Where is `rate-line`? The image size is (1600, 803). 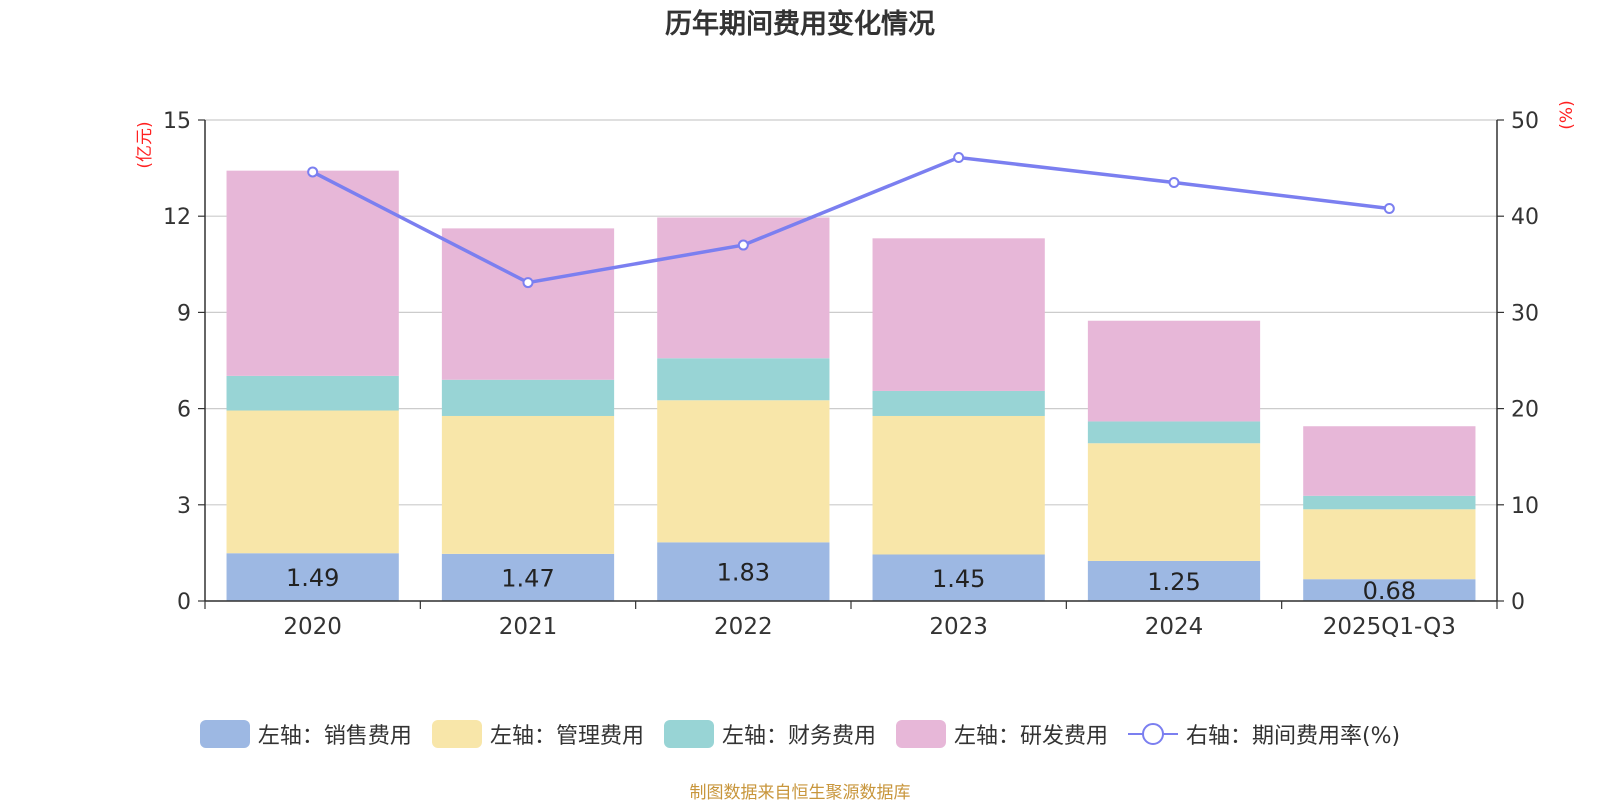
rate-line is located at coordinates (850, 220).